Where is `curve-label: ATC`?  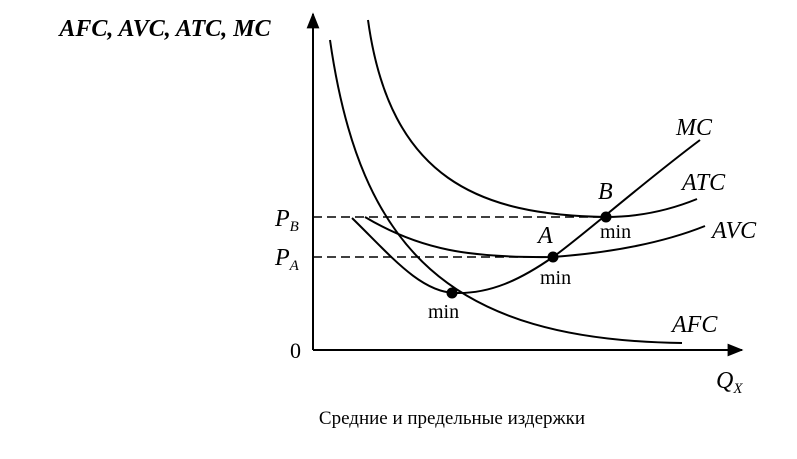 curve-label: ATC is located at coordinates (703, 183).